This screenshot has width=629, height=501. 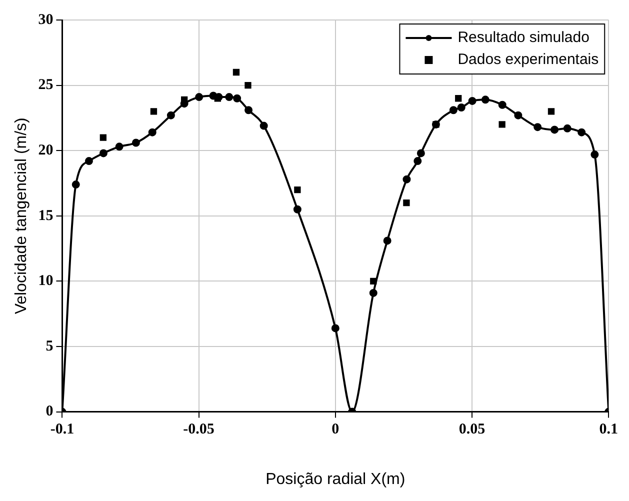 What do you see at coordinates (608, 430) in the screenshot?
I see `x-tick-label: 0.1` at bounding box center [608, 430].